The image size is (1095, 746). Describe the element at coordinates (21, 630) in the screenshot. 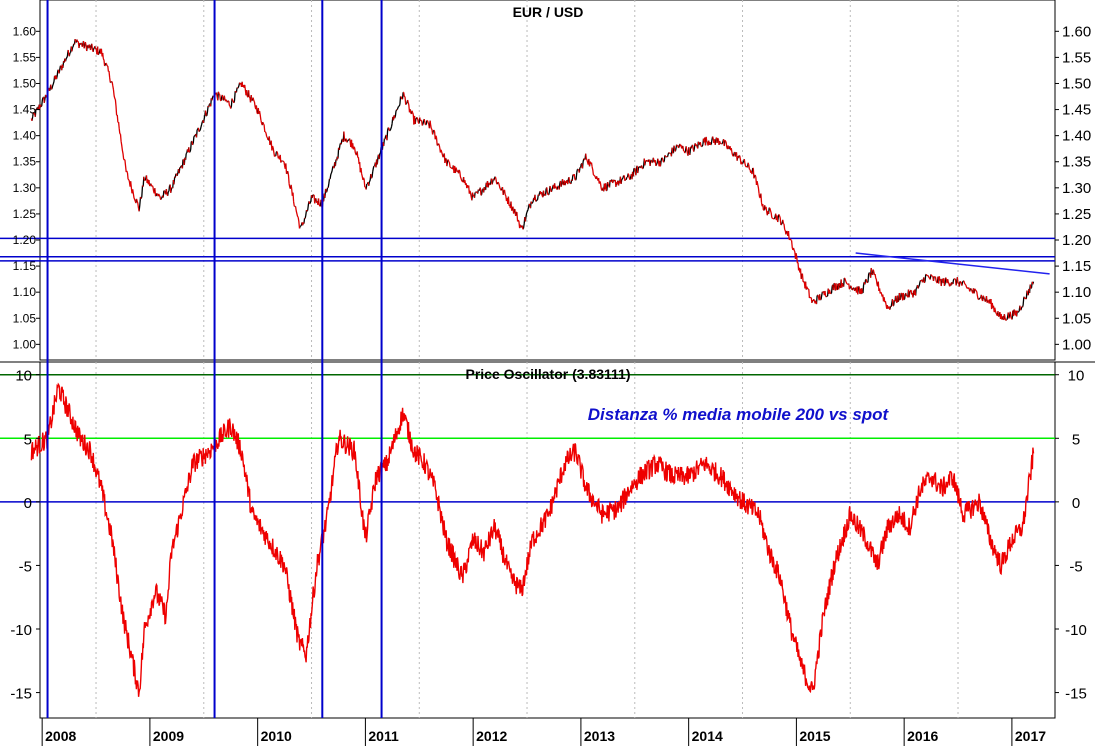

I see `oscillator-tick-left: -10` at that location.